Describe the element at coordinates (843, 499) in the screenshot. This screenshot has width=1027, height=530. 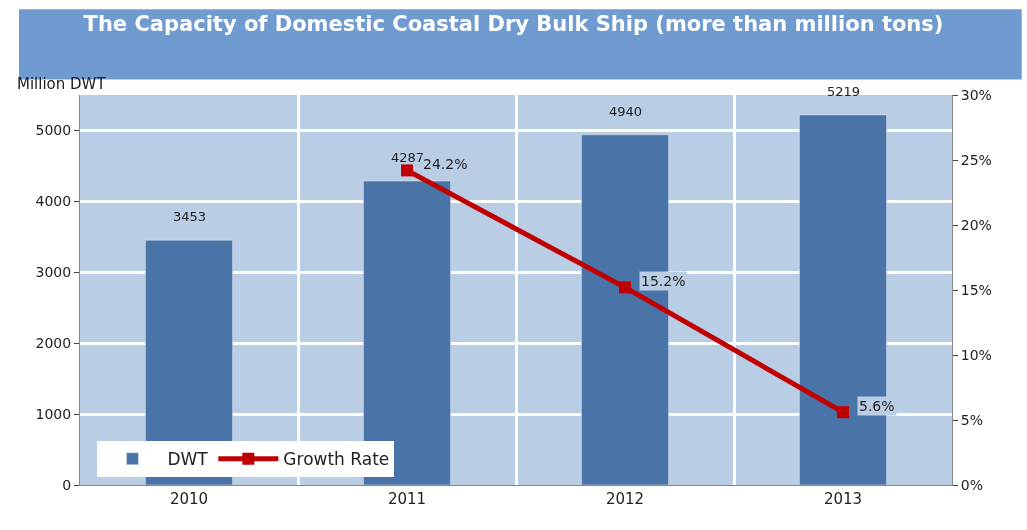
I see `x-tick-label: 2013` at that location.